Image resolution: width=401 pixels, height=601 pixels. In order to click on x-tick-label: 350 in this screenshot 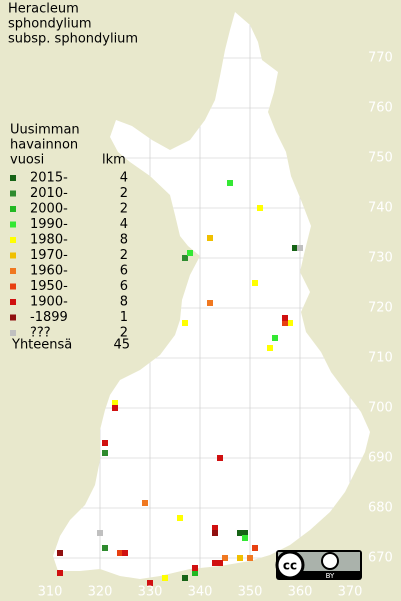, I will do `click(250, 592)`.